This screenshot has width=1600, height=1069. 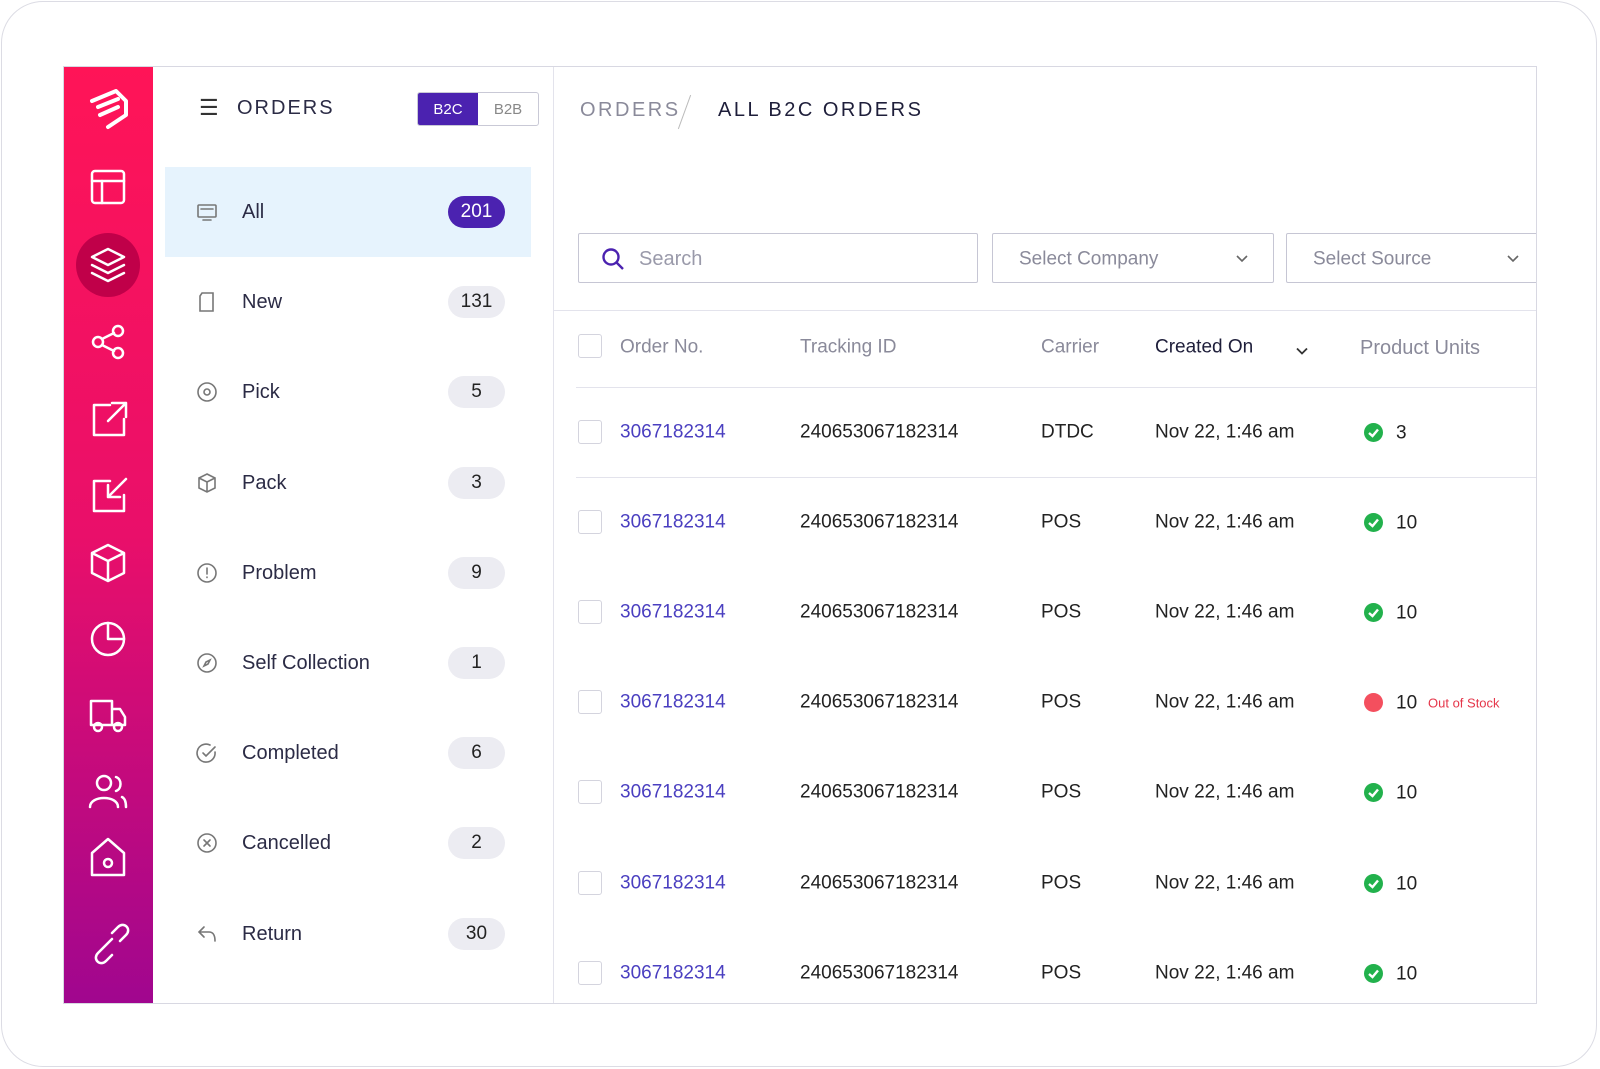 I want to click on stock-note: Out of Stock, so click(x=1464, y=703).